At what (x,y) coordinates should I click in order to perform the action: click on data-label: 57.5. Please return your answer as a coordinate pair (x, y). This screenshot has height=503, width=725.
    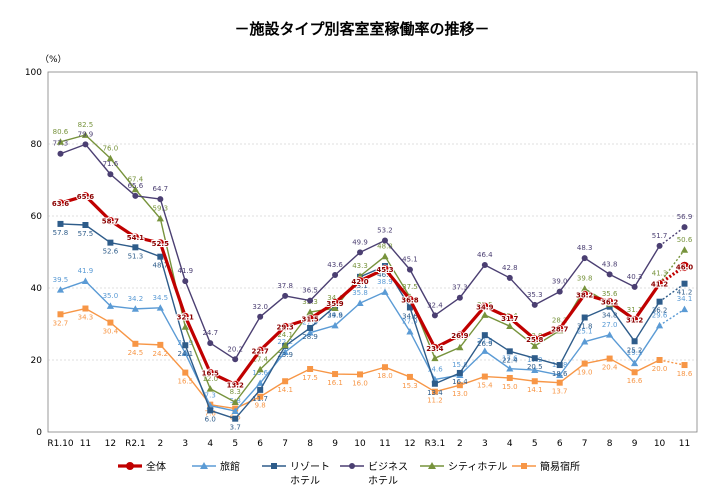
    Looking at the image, I should click on (86, 234).